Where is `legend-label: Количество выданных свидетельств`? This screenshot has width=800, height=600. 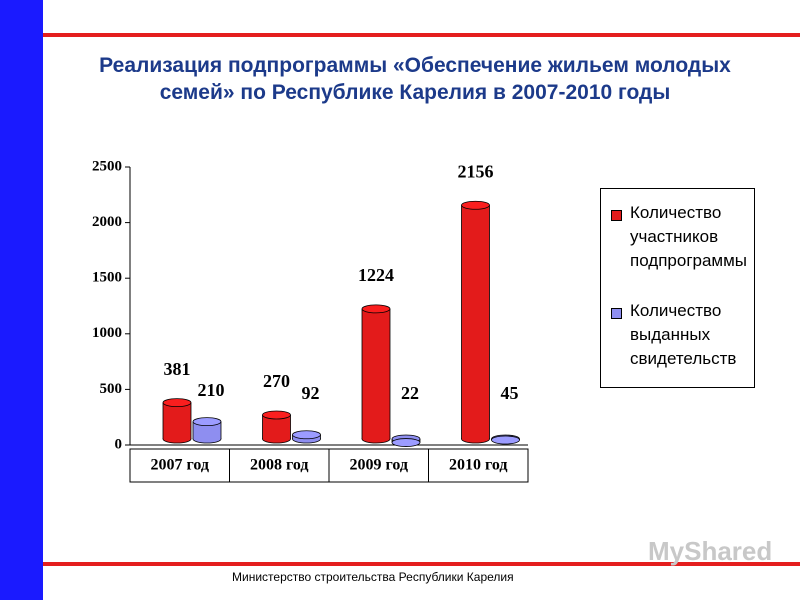 legend-label: Количество выданных свидетельств is located at coordinates (683, 334).